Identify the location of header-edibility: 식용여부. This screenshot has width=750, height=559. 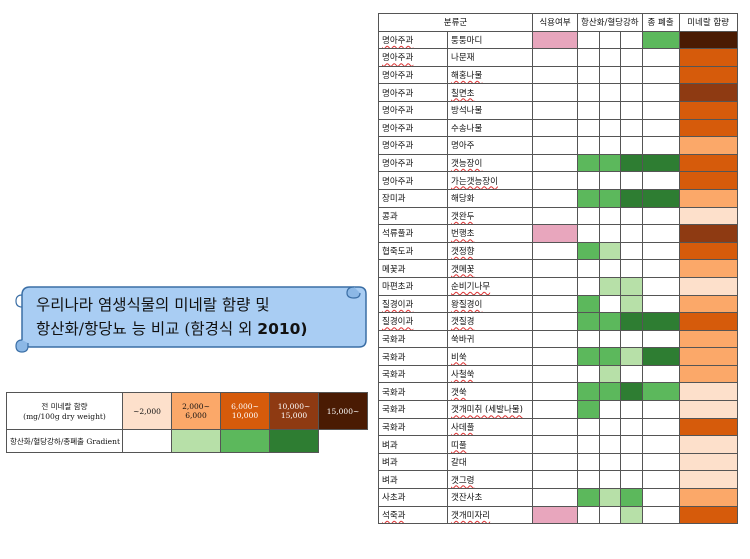
(555, 22).